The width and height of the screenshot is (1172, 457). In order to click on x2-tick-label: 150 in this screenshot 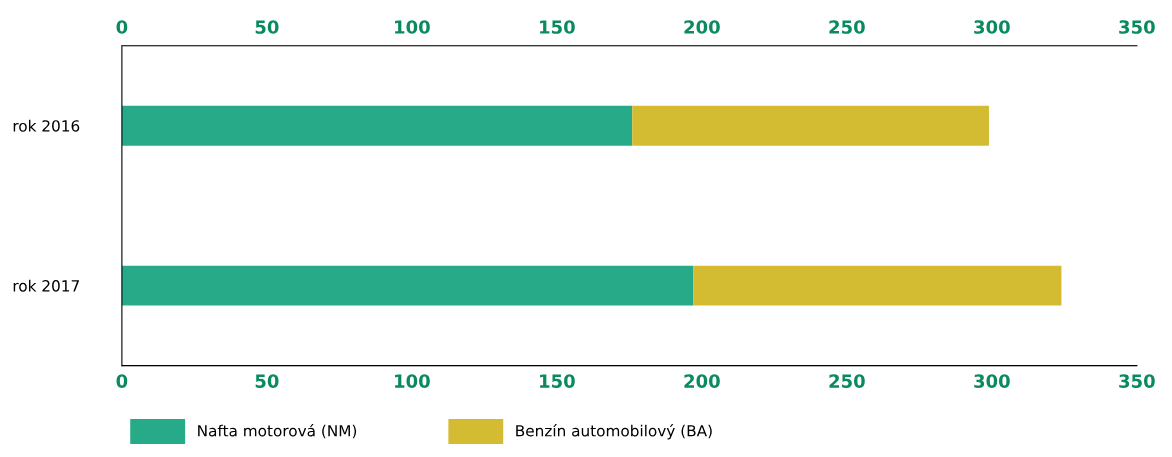, I will do `click(557, 27)`.